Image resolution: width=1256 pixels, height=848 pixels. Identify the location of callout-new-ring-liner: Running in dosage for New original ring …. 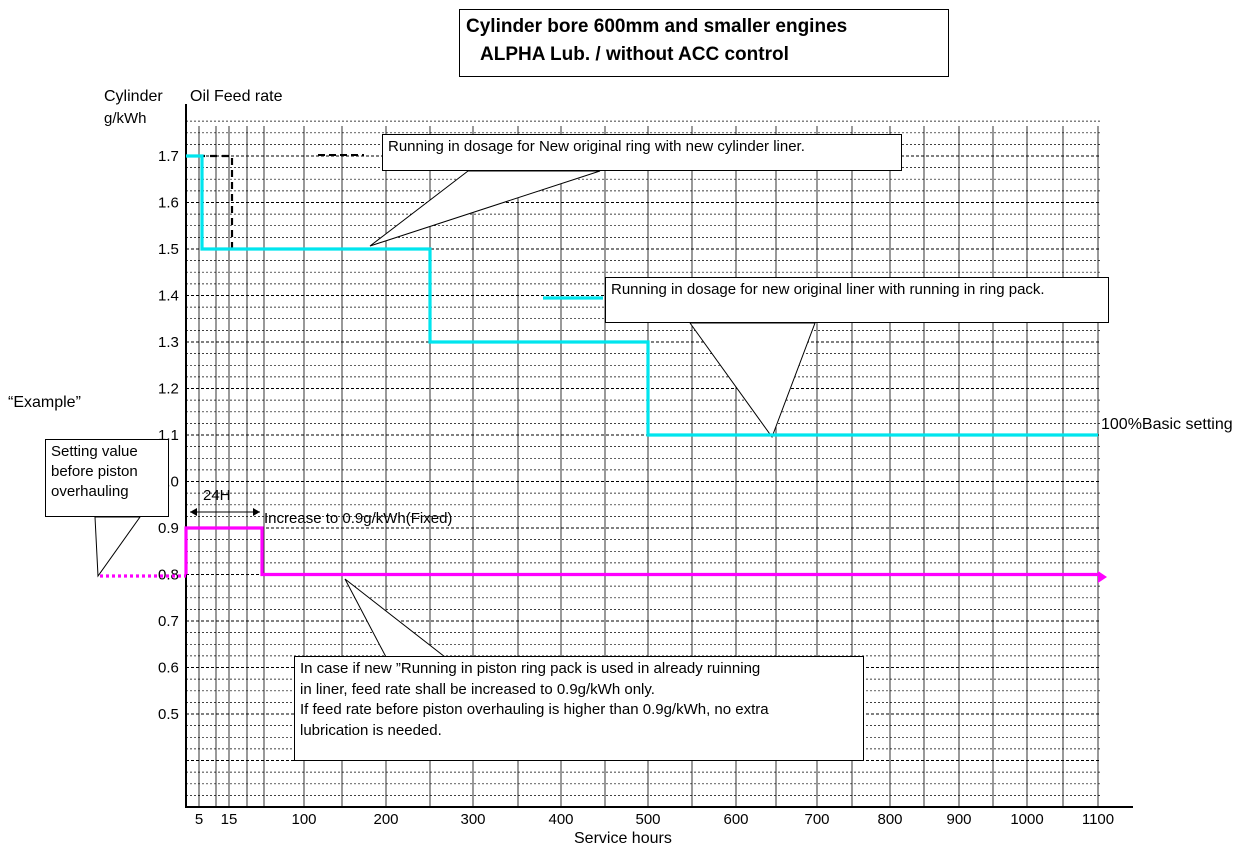
(642, 152).